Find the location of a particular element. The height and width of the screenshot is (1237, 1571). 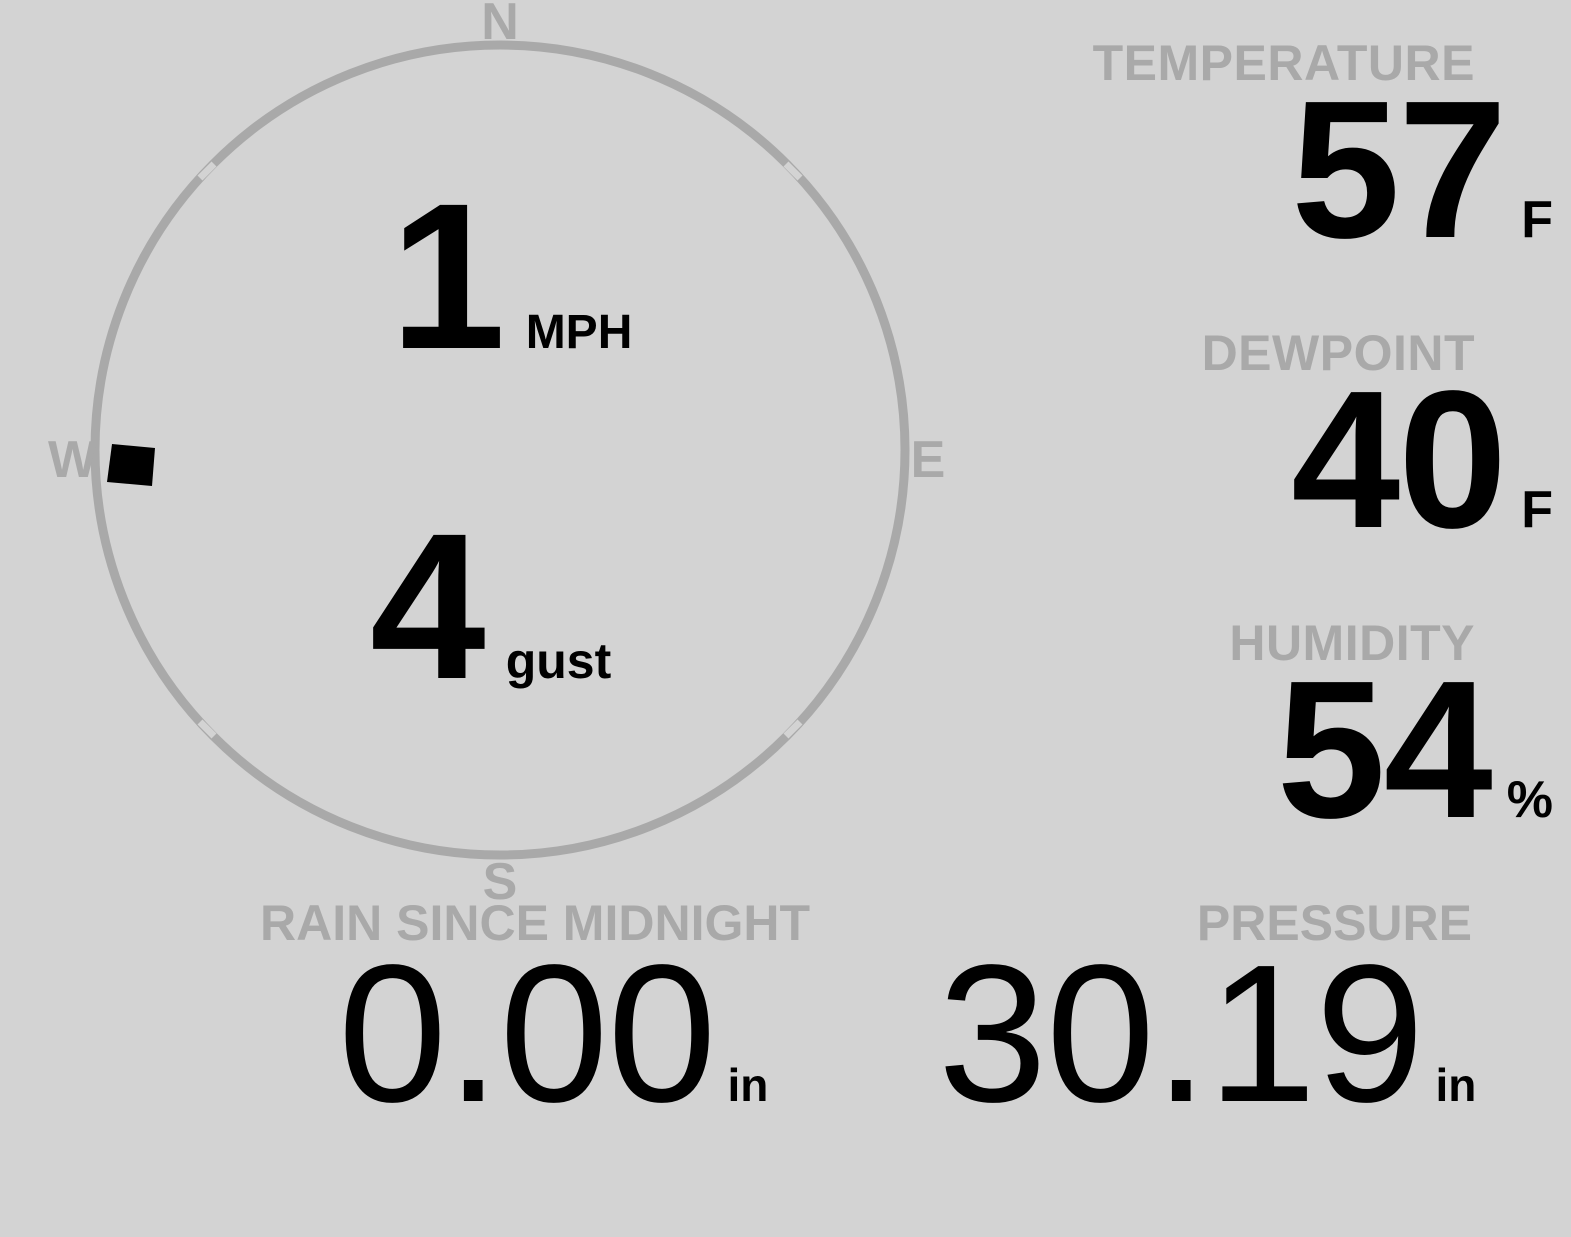

metric-pressure-readout: 30.19 in is located at coordinates (1207, 1033).